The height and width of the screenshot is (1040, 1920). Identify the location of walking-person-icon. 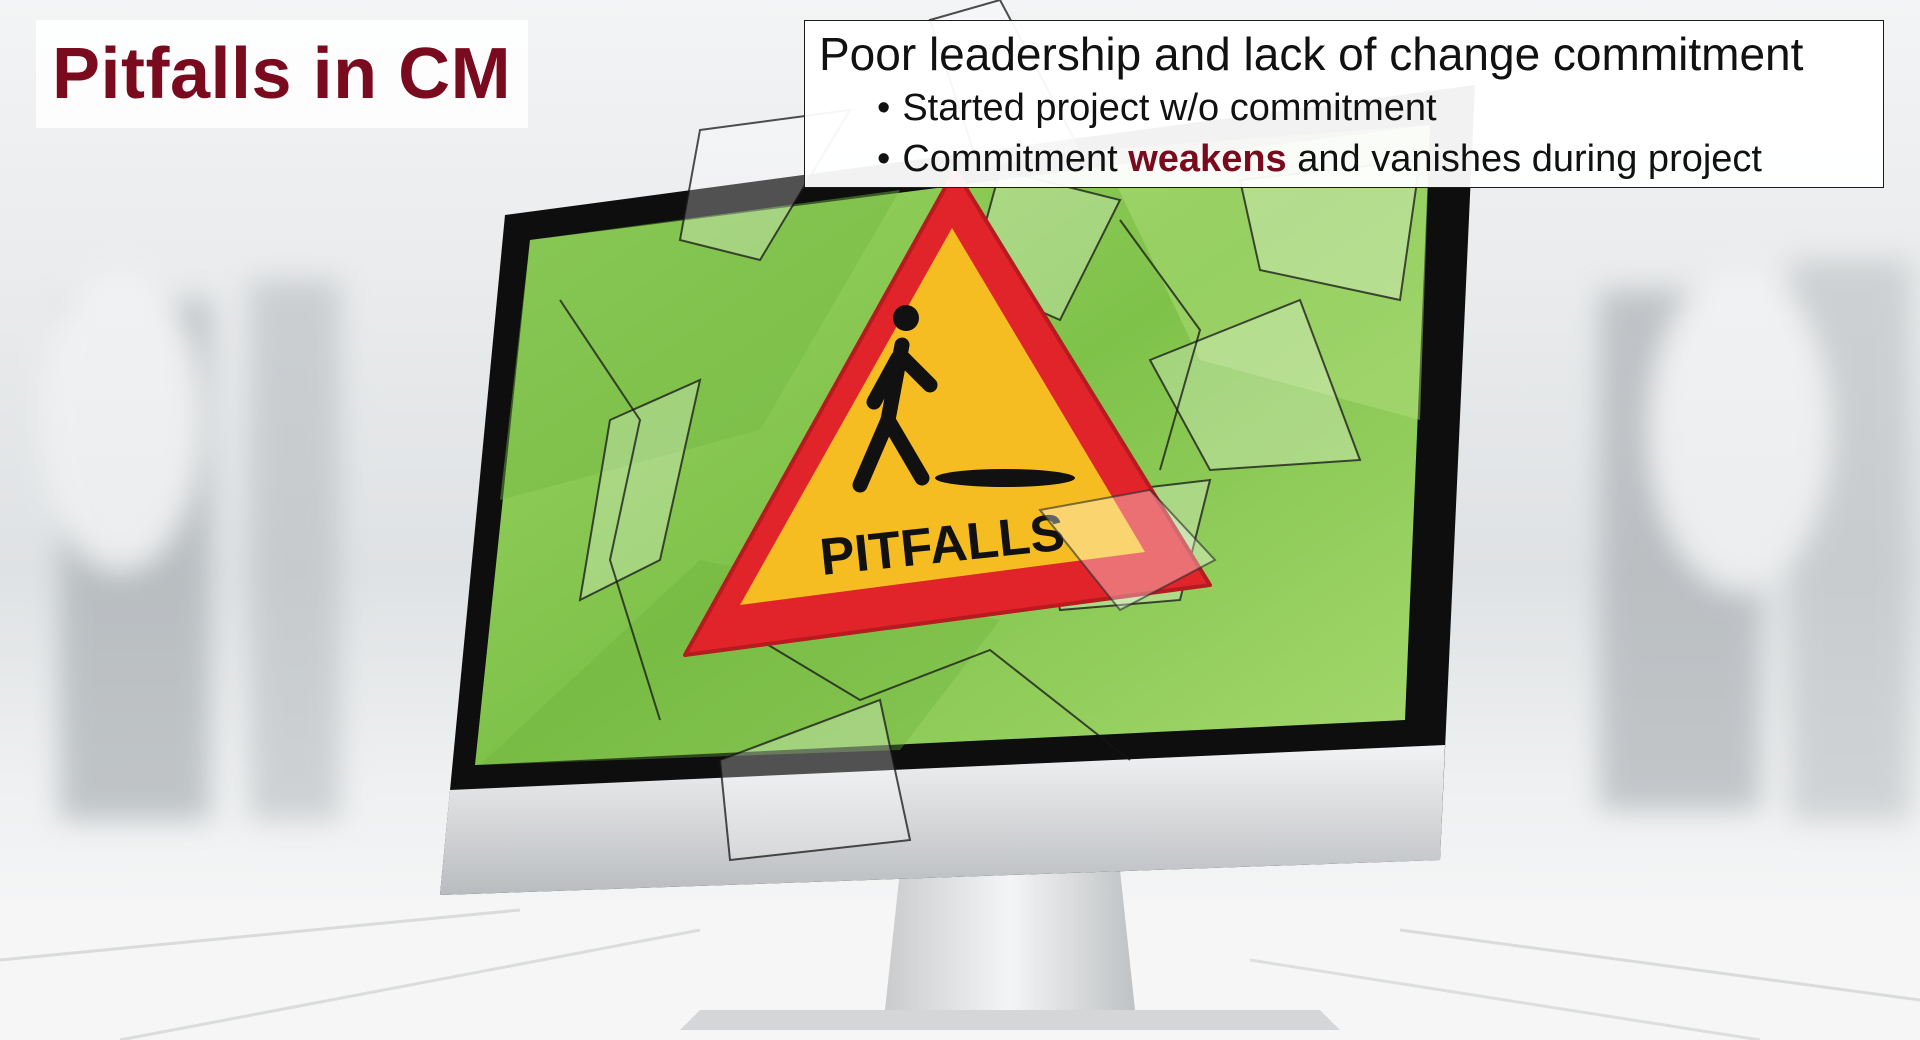
(895, 399).